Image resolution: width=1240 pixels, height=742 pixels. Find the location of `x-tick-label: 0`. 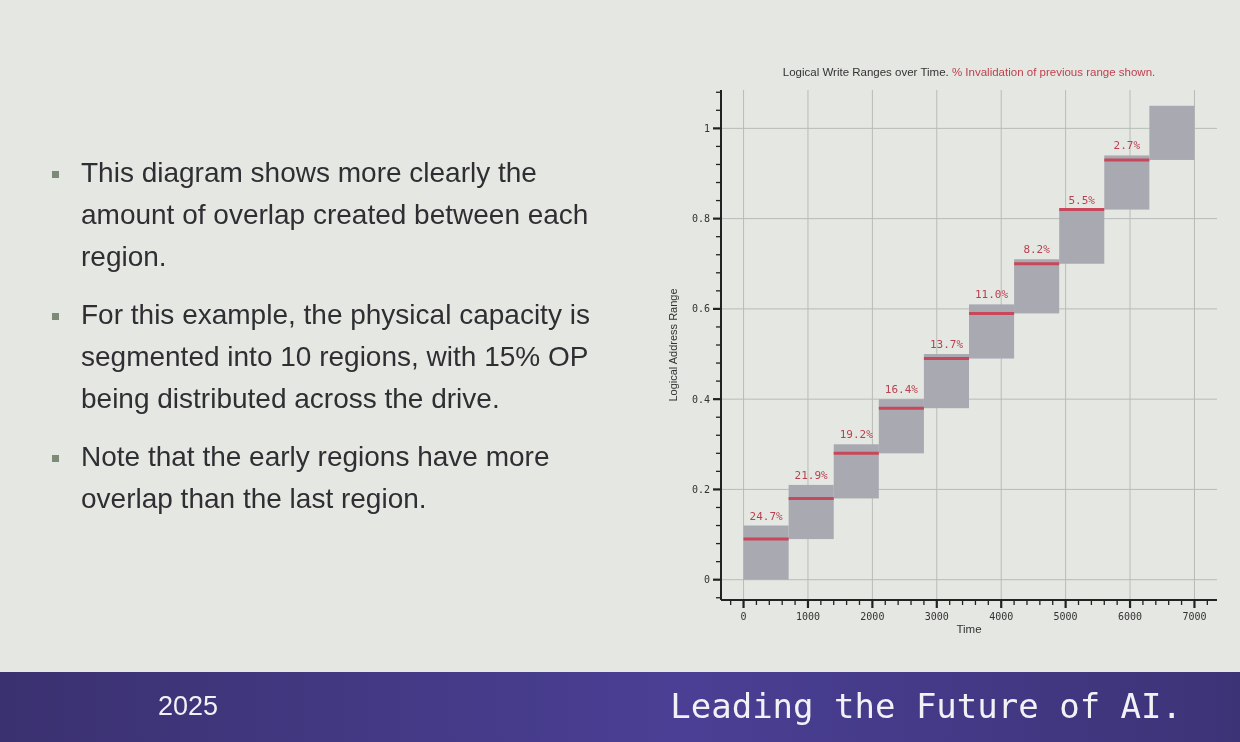

x-tick-label: 0 is located at coordinates (743, 616).